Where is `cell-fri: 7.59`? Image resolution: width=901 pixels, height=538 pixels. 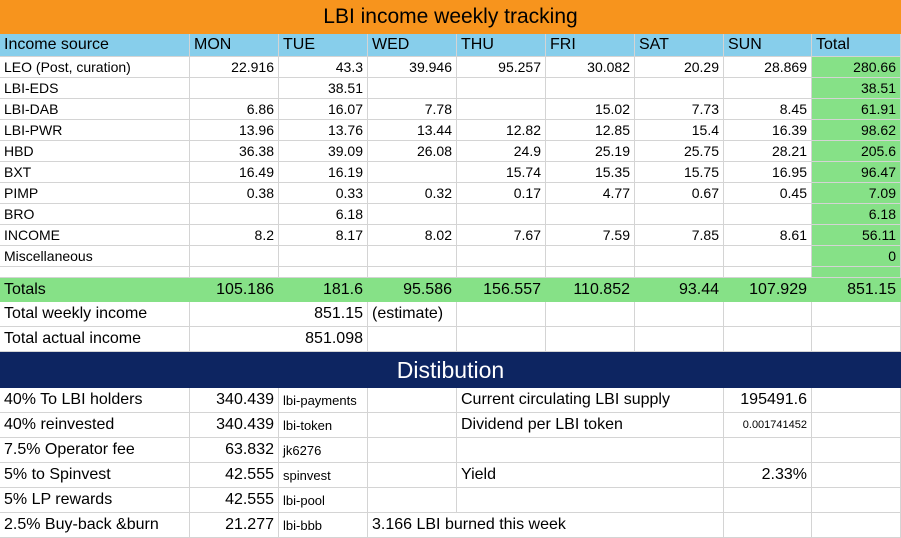
cell-fri: 7.59 is located at coordinates (590, 235).